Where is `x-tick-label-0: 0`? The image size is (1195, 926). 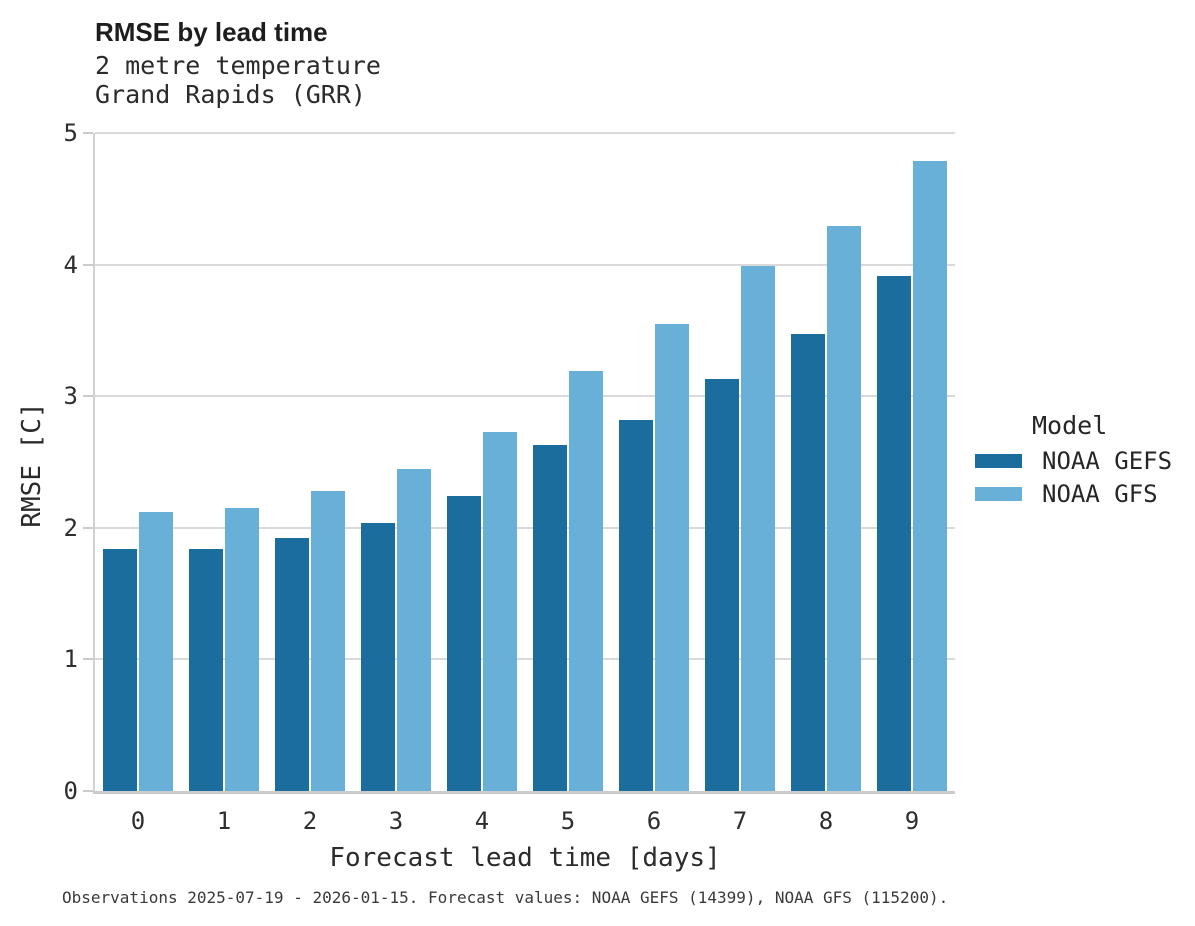
x-tick-label-0: 0 is located at coordinates (138, 821).